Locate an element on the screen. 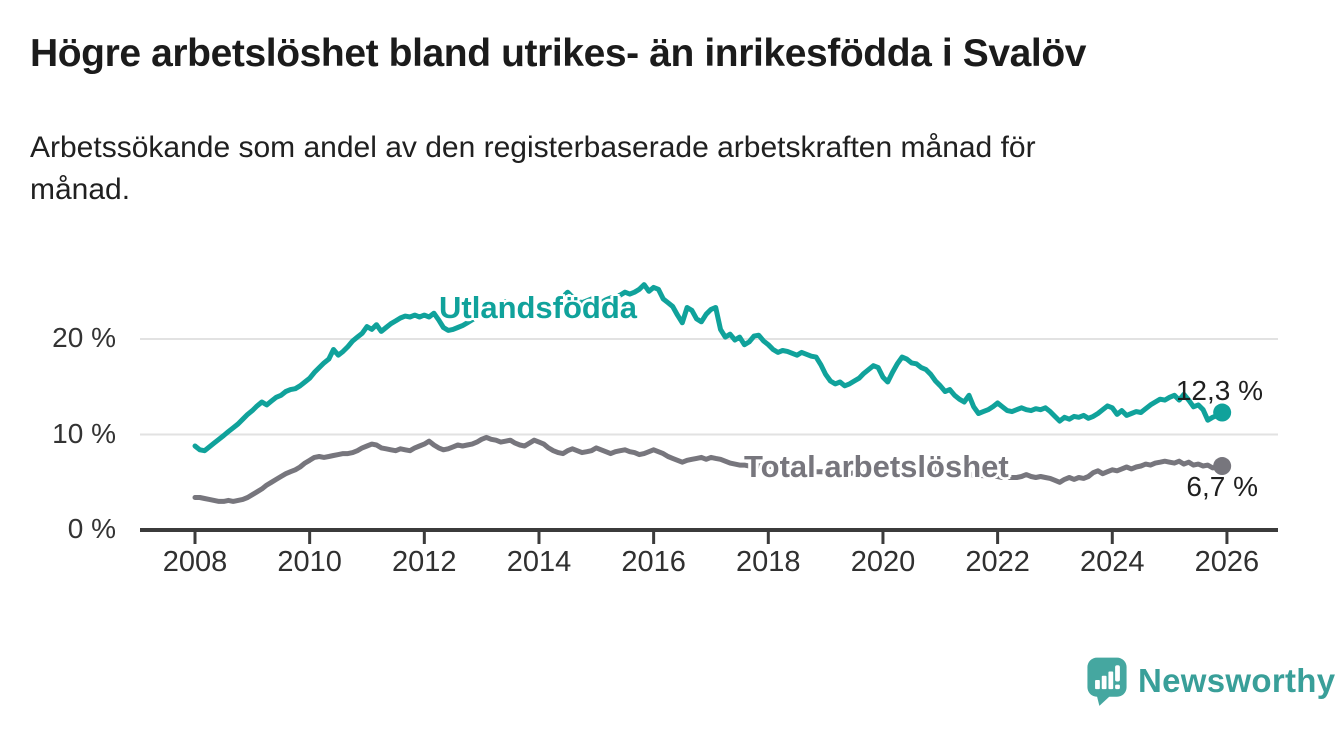 The image size is (1340, 734). end-value-label-total: 6,7 % is located at coordinates (1222, 486).